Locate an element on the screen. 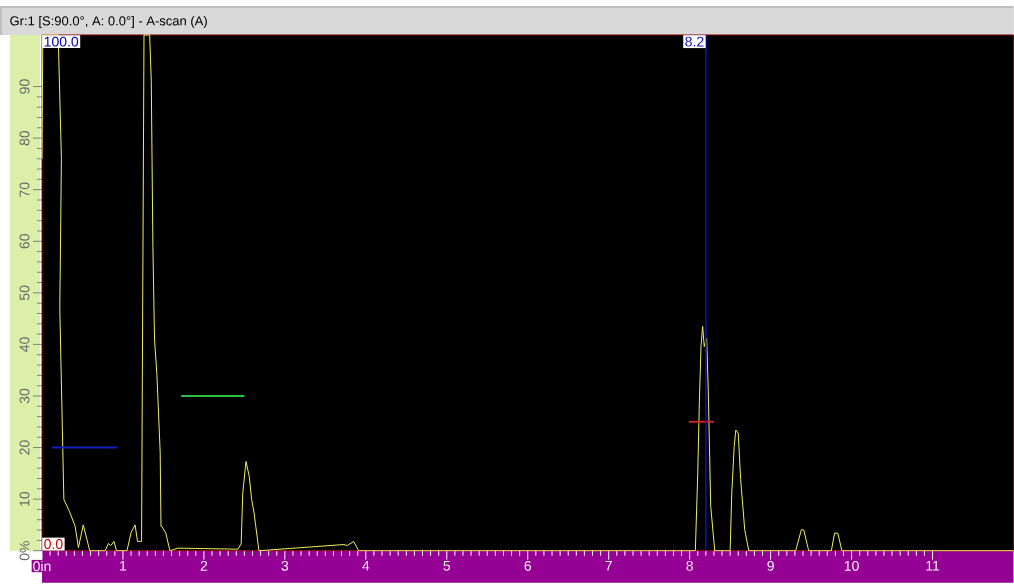 Image resolution: width=1014 pixels, height=586 pixels. x-tick-label: 3 is located at coordinates (285, 566).